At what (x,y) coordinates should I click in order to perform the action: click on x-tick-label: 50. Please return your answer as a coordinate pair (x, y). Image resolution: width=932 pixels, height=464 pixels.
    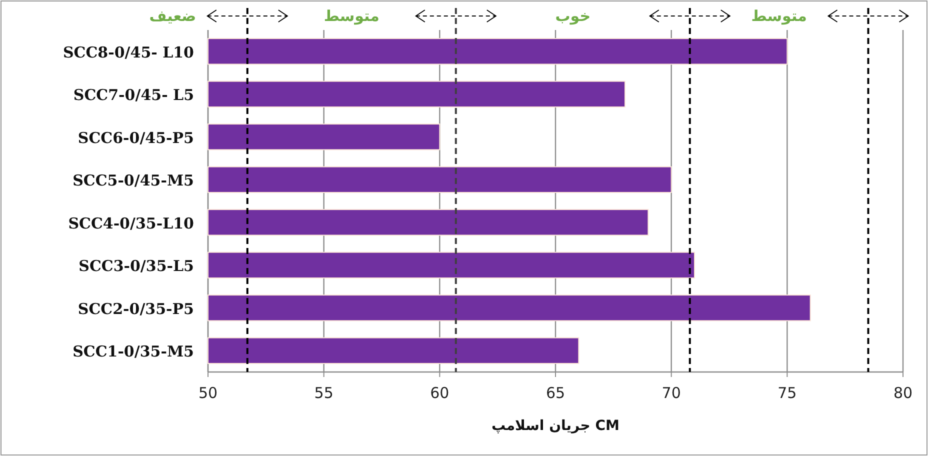
    Looking at the image, I should click on (208, 393).